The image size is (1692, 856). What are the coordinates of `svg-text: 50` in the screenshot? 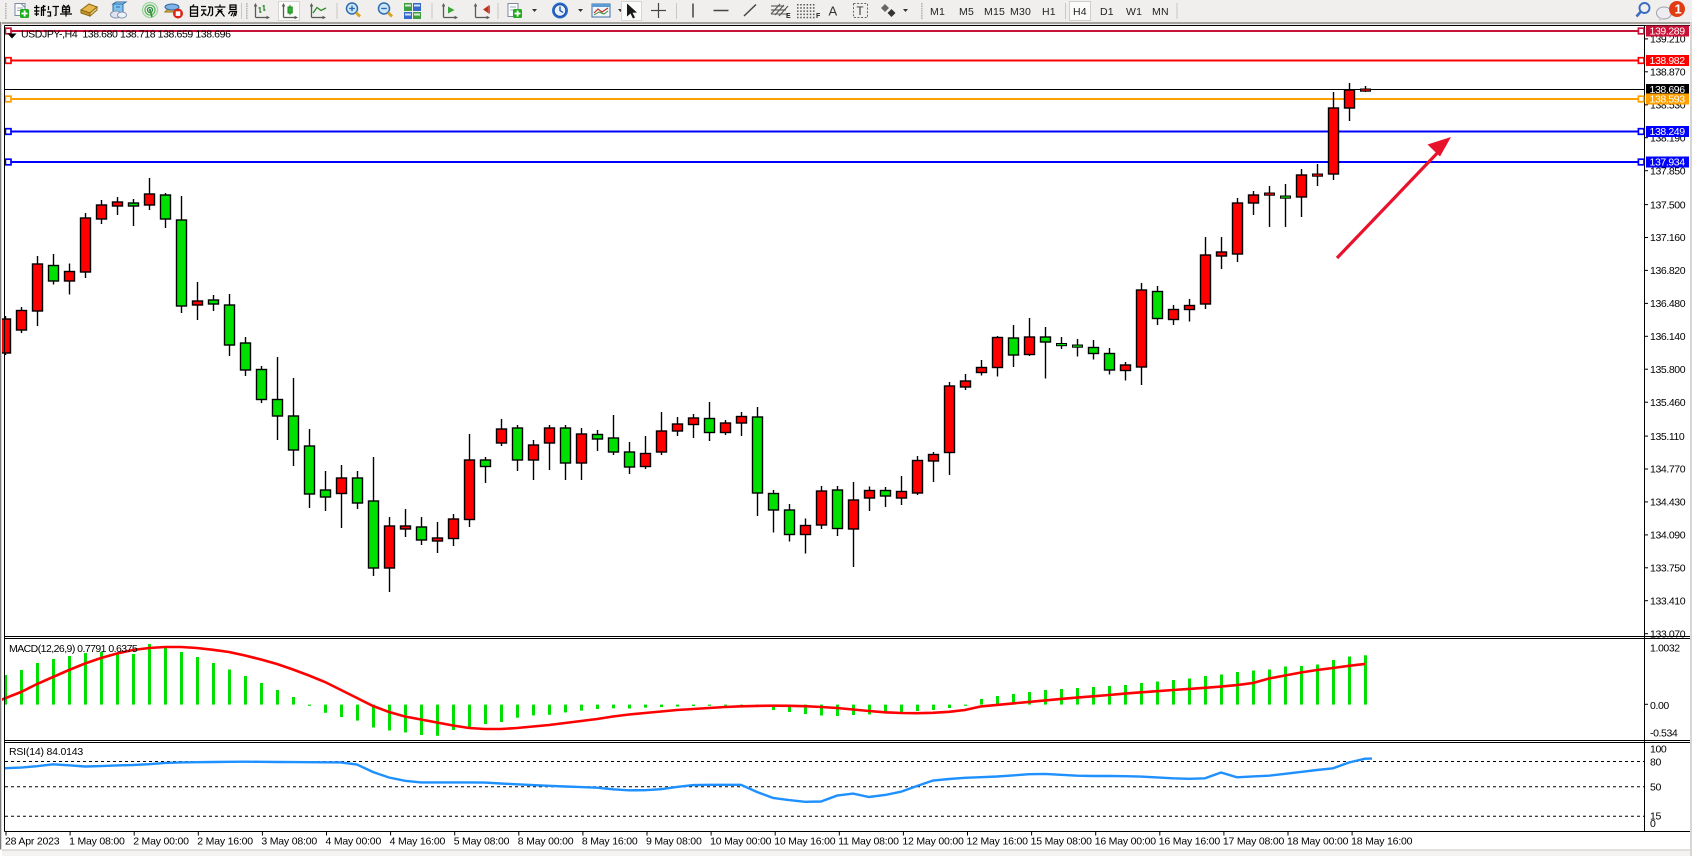 It's located at (1655, 788).